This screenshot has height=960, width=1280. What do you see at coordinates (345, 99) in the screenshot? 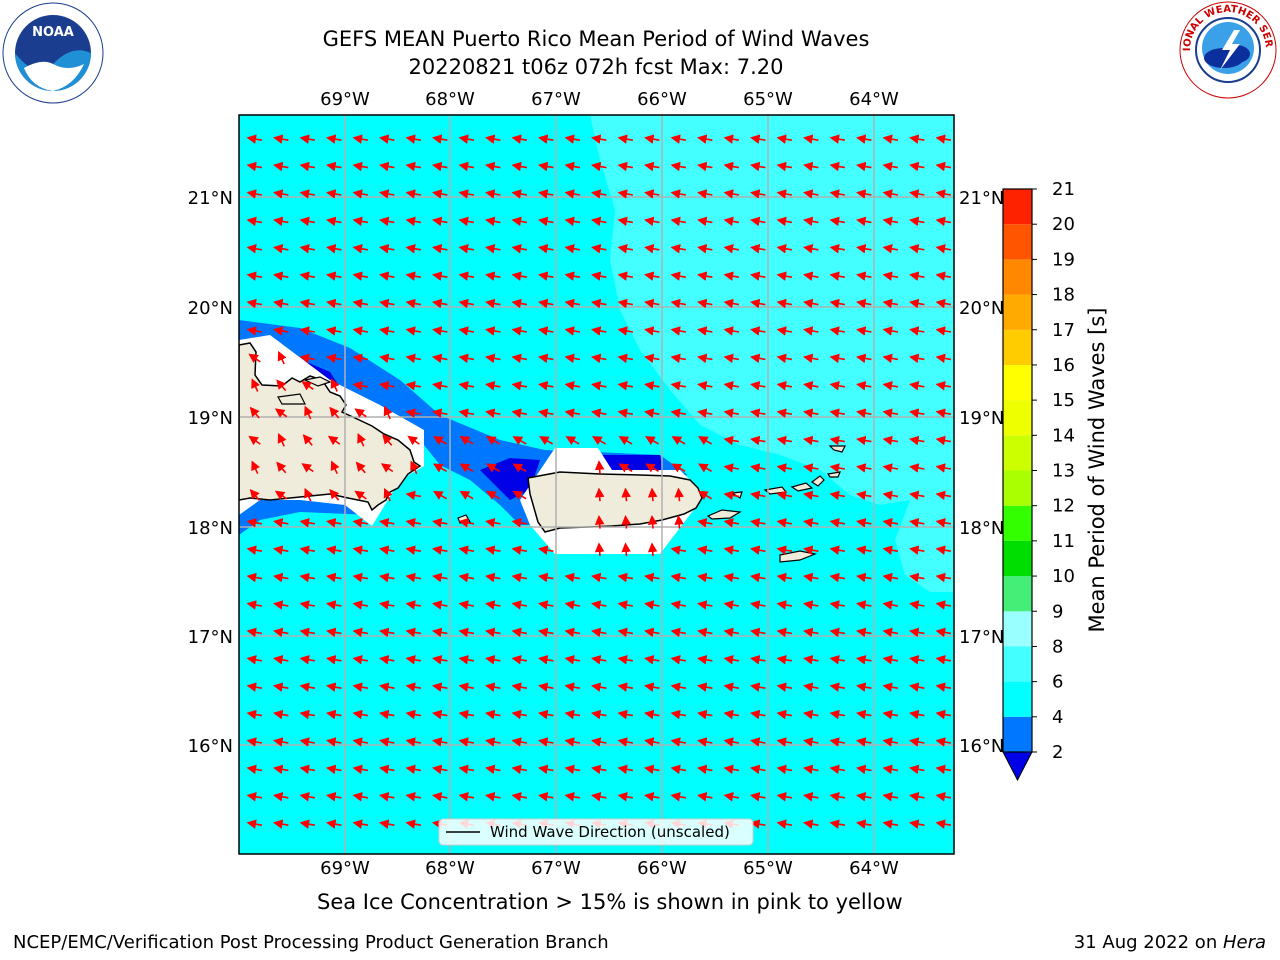
I see `lon-label: 69°W` at bounding box center [345, 99].